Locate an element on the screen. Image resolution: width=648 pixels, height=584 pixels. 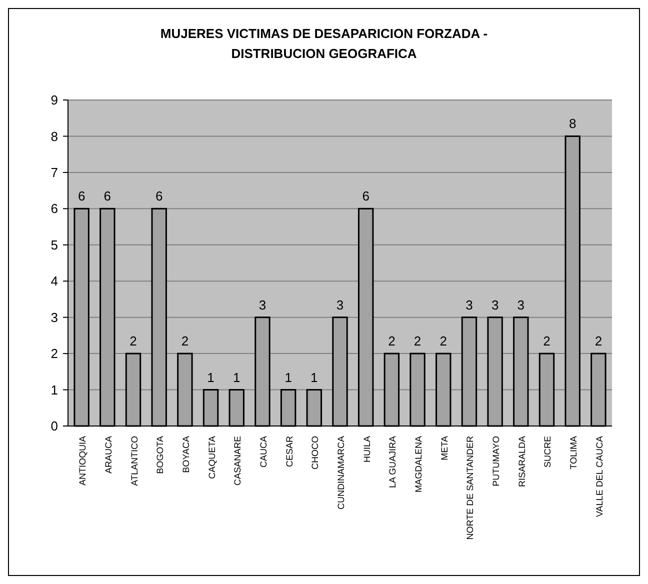
x-tick-label: BOYACA is located at coordinates (185, 454).